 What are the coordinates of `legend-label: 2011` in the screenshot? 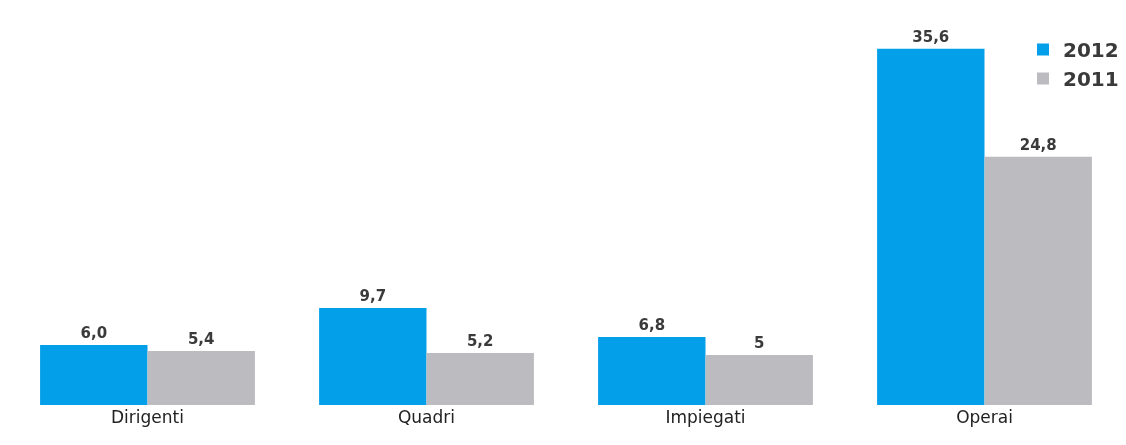 It's located at (1091, 79).